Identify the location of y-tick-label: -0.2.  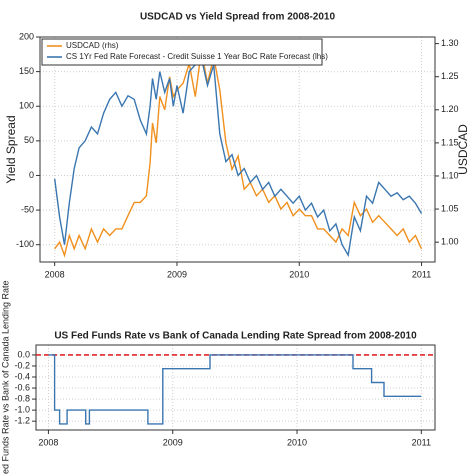
(22, 365).